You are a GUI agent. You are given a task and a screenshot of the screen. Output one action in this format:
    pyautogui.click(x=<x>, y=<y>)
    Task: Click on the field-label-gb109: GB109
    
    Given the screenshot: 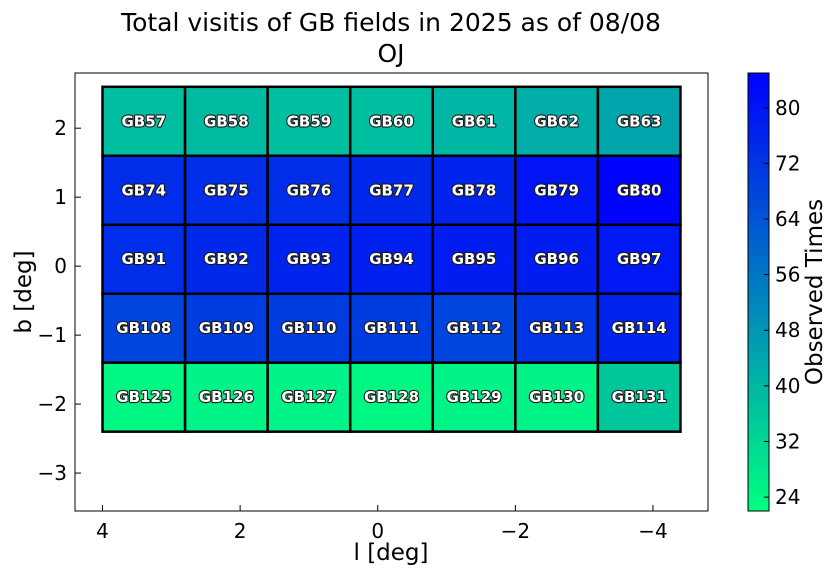 What is the action you would take?
    pyautogui.click(x=226, y=328)
    